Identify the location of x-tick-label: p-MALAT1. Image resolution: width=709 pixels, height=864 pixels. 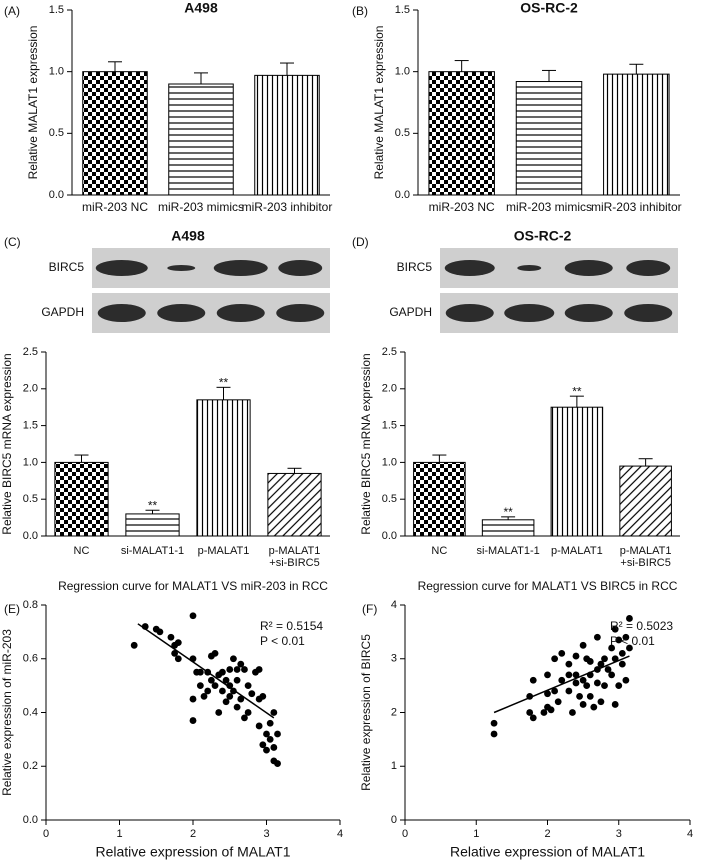
(576, 551).